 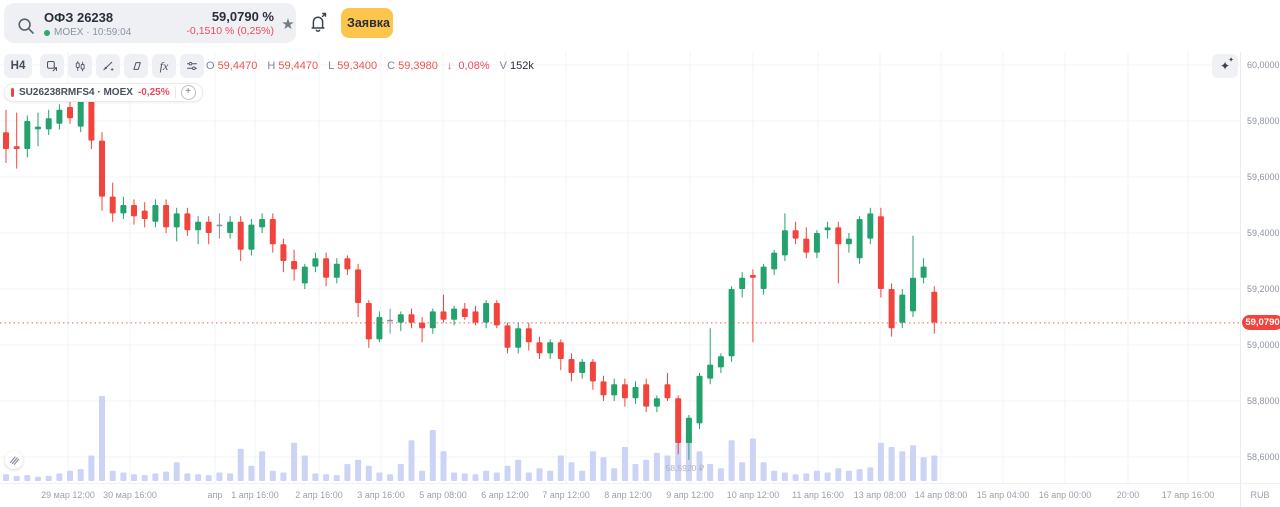 I want to click on time-tick-label: 17 апр 16:00, so click(x=1188, y=495).